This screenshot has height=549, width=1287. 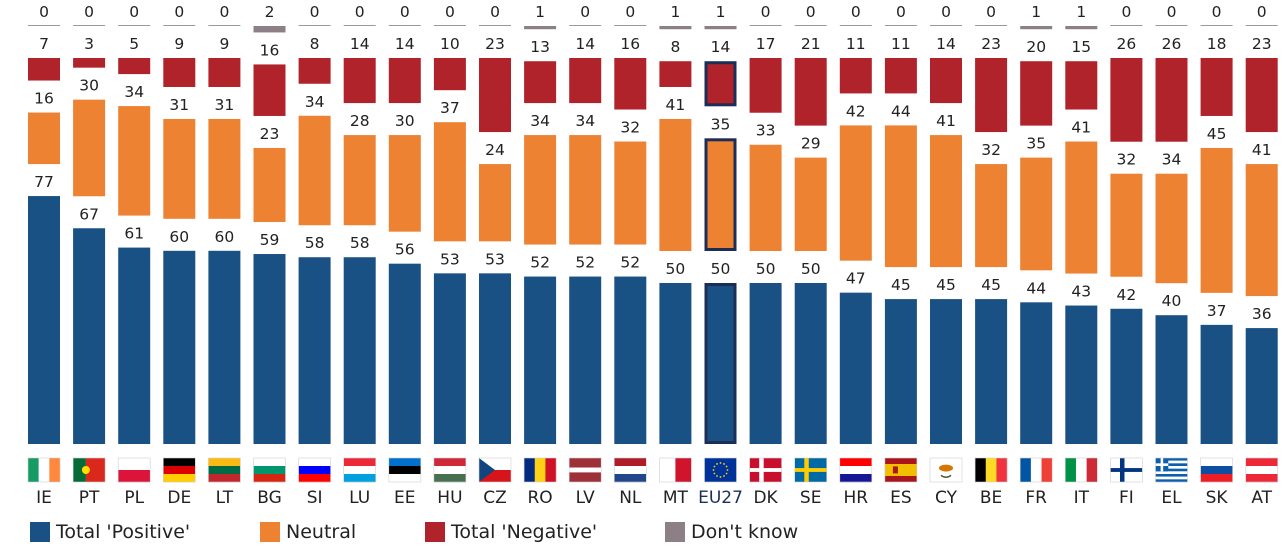 What do you see at coordinates (44, 182) in the screenshot?
I see `data-label-positive: 77` at bounding box center [44, 182].